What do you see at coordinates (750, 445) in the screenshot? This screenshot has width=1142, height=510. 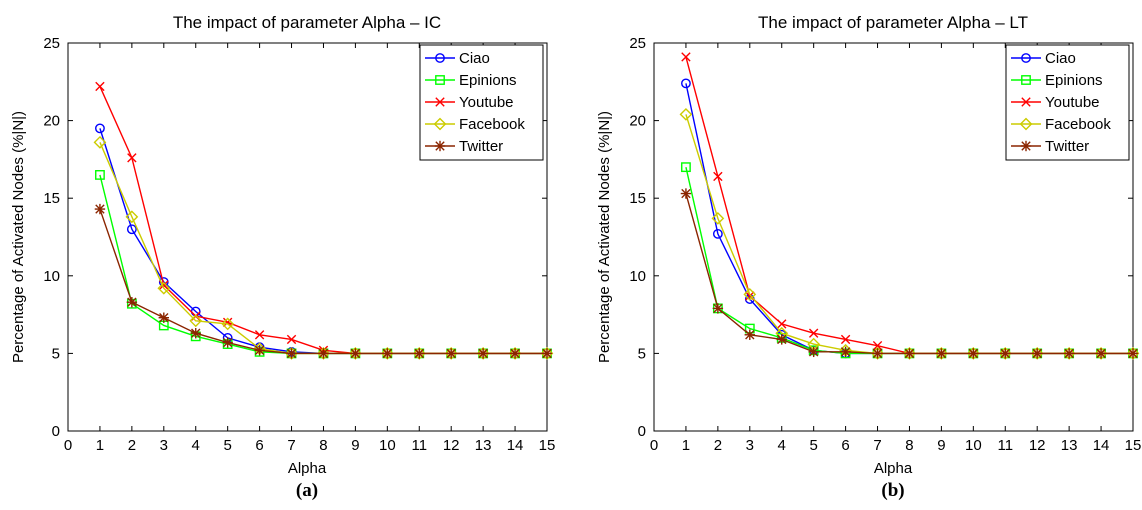 I see `x-tick-label: 3` at bounding box center [750, 445].